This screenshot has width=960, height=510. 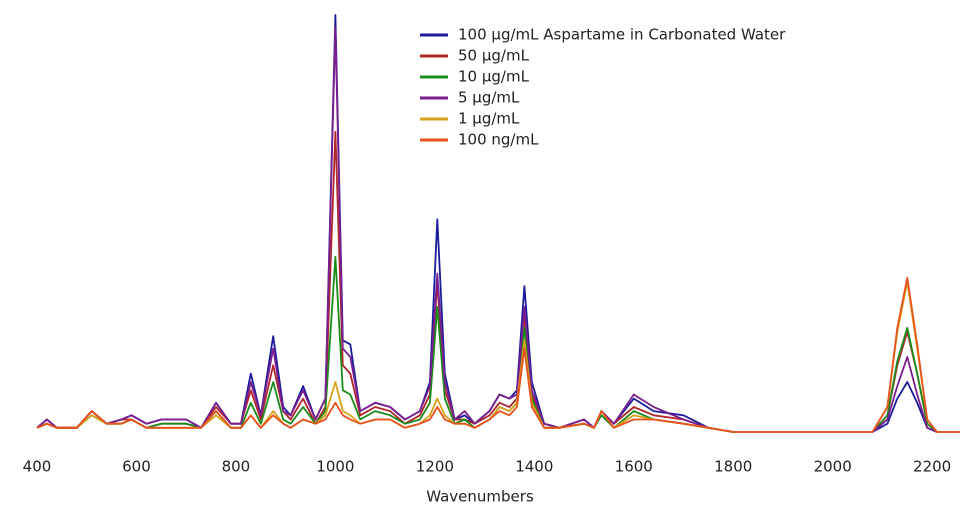 I want to click on x-tick-label: 600, so click(x=136, y=467).